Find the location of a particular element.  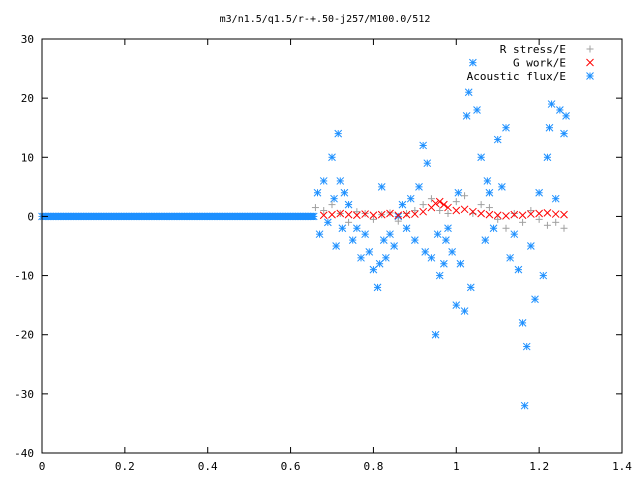

series-g-work-e is located at coordinates (443, 208).